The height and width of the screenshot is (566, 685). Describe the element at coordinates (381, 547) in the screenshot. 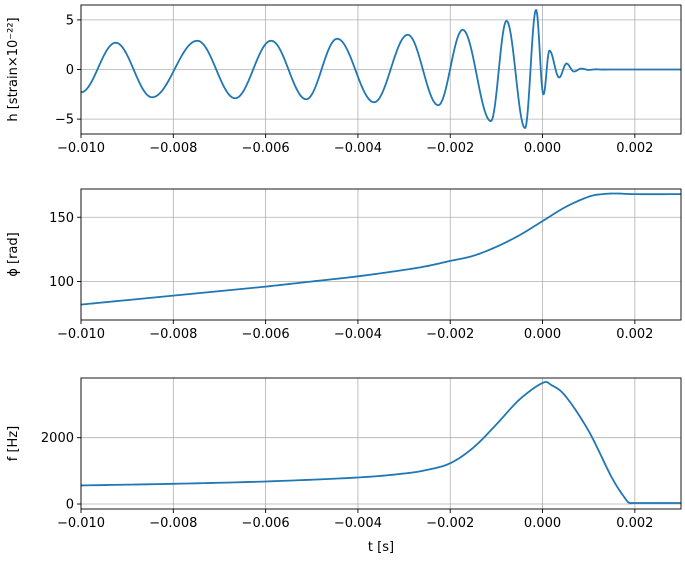

I see `x-axis-label: t [s]` at that location.